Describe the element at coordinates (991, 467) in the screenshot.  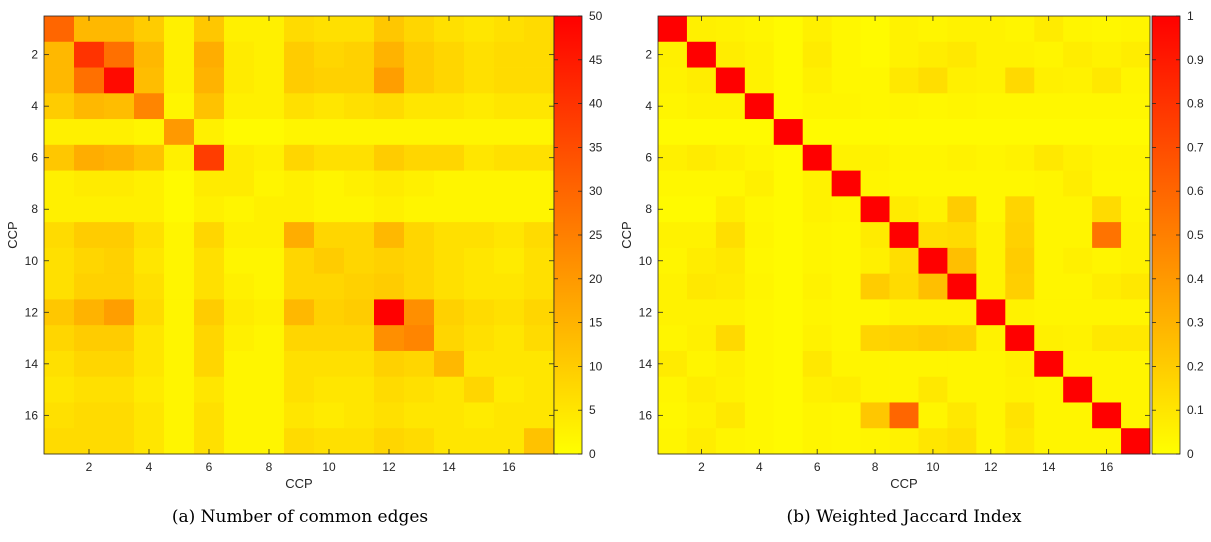
I see `x-tick-label: 12` at that location.